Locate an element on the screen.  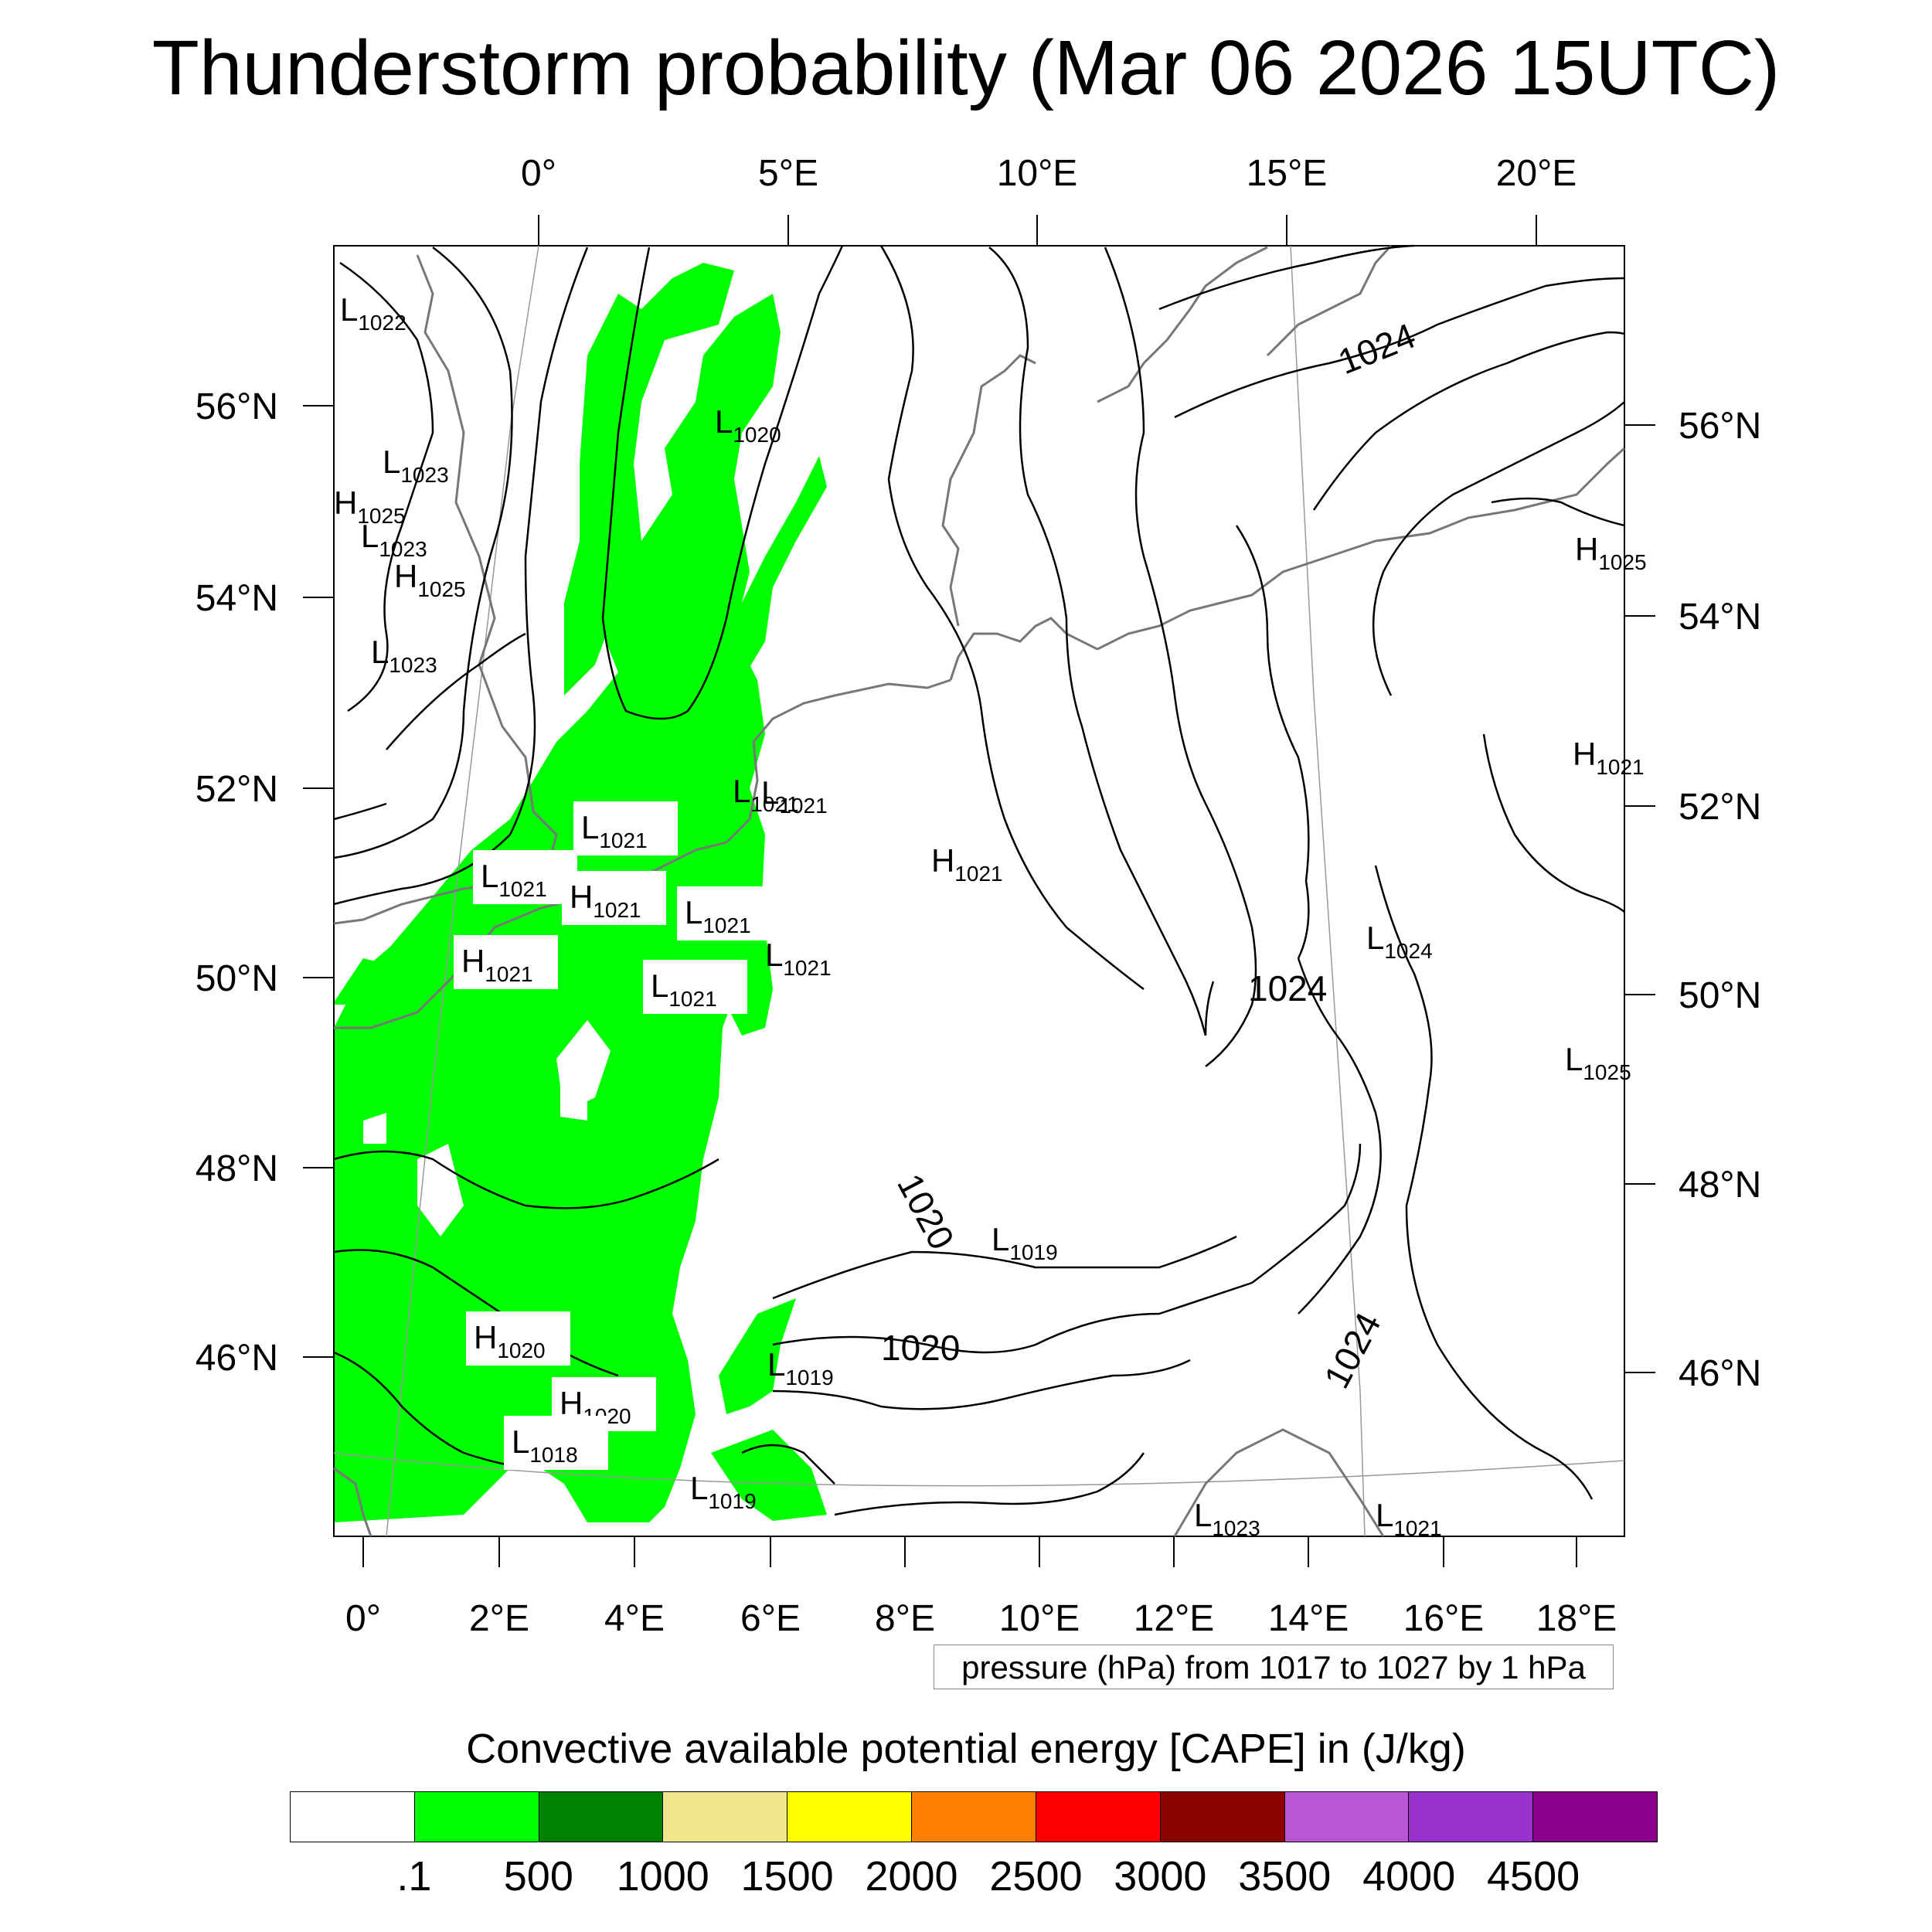
bottom-lon-label: 0° is located at coordinates (363, 1618).